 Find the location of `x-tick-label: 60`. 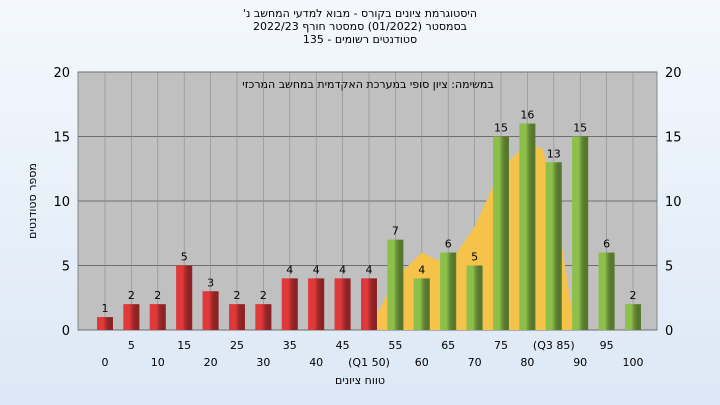

x-tick-label: 60 is located at coordinates (422, 362).